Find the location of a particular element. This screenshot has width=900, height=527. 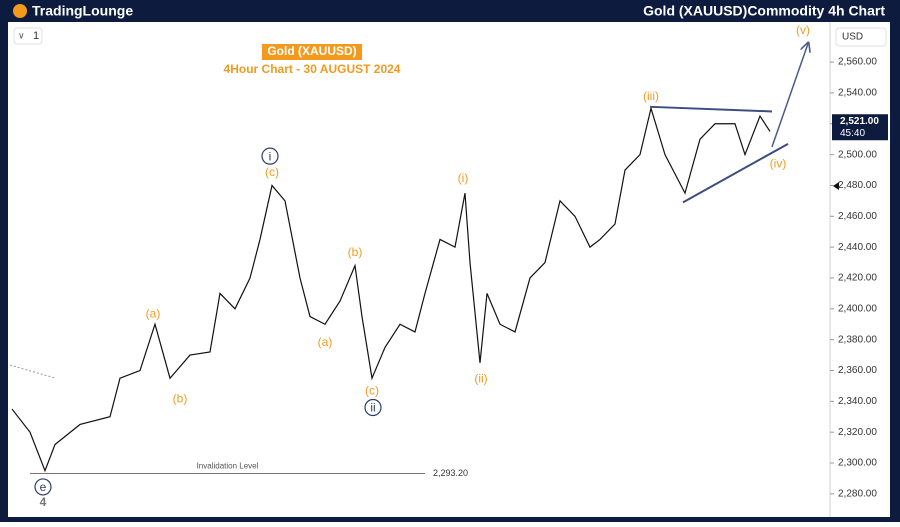

wave-label: (ii) is located at coordinates (480, 378).